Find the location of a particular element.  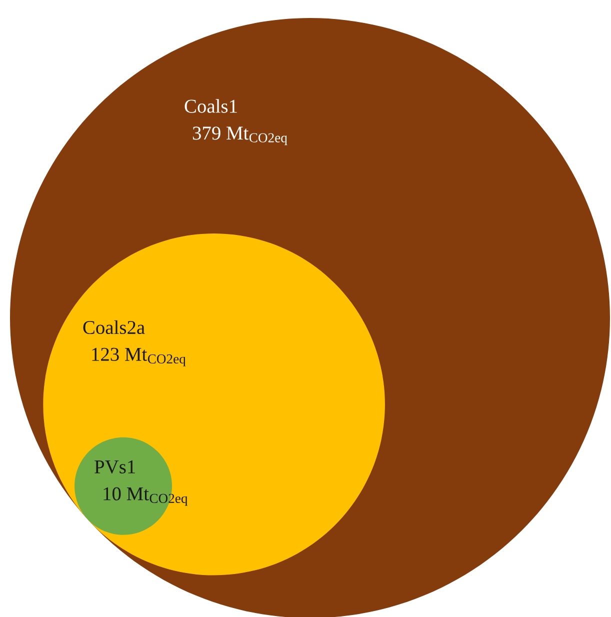

category-label: Coals2a is located at coordinates (114, 327).